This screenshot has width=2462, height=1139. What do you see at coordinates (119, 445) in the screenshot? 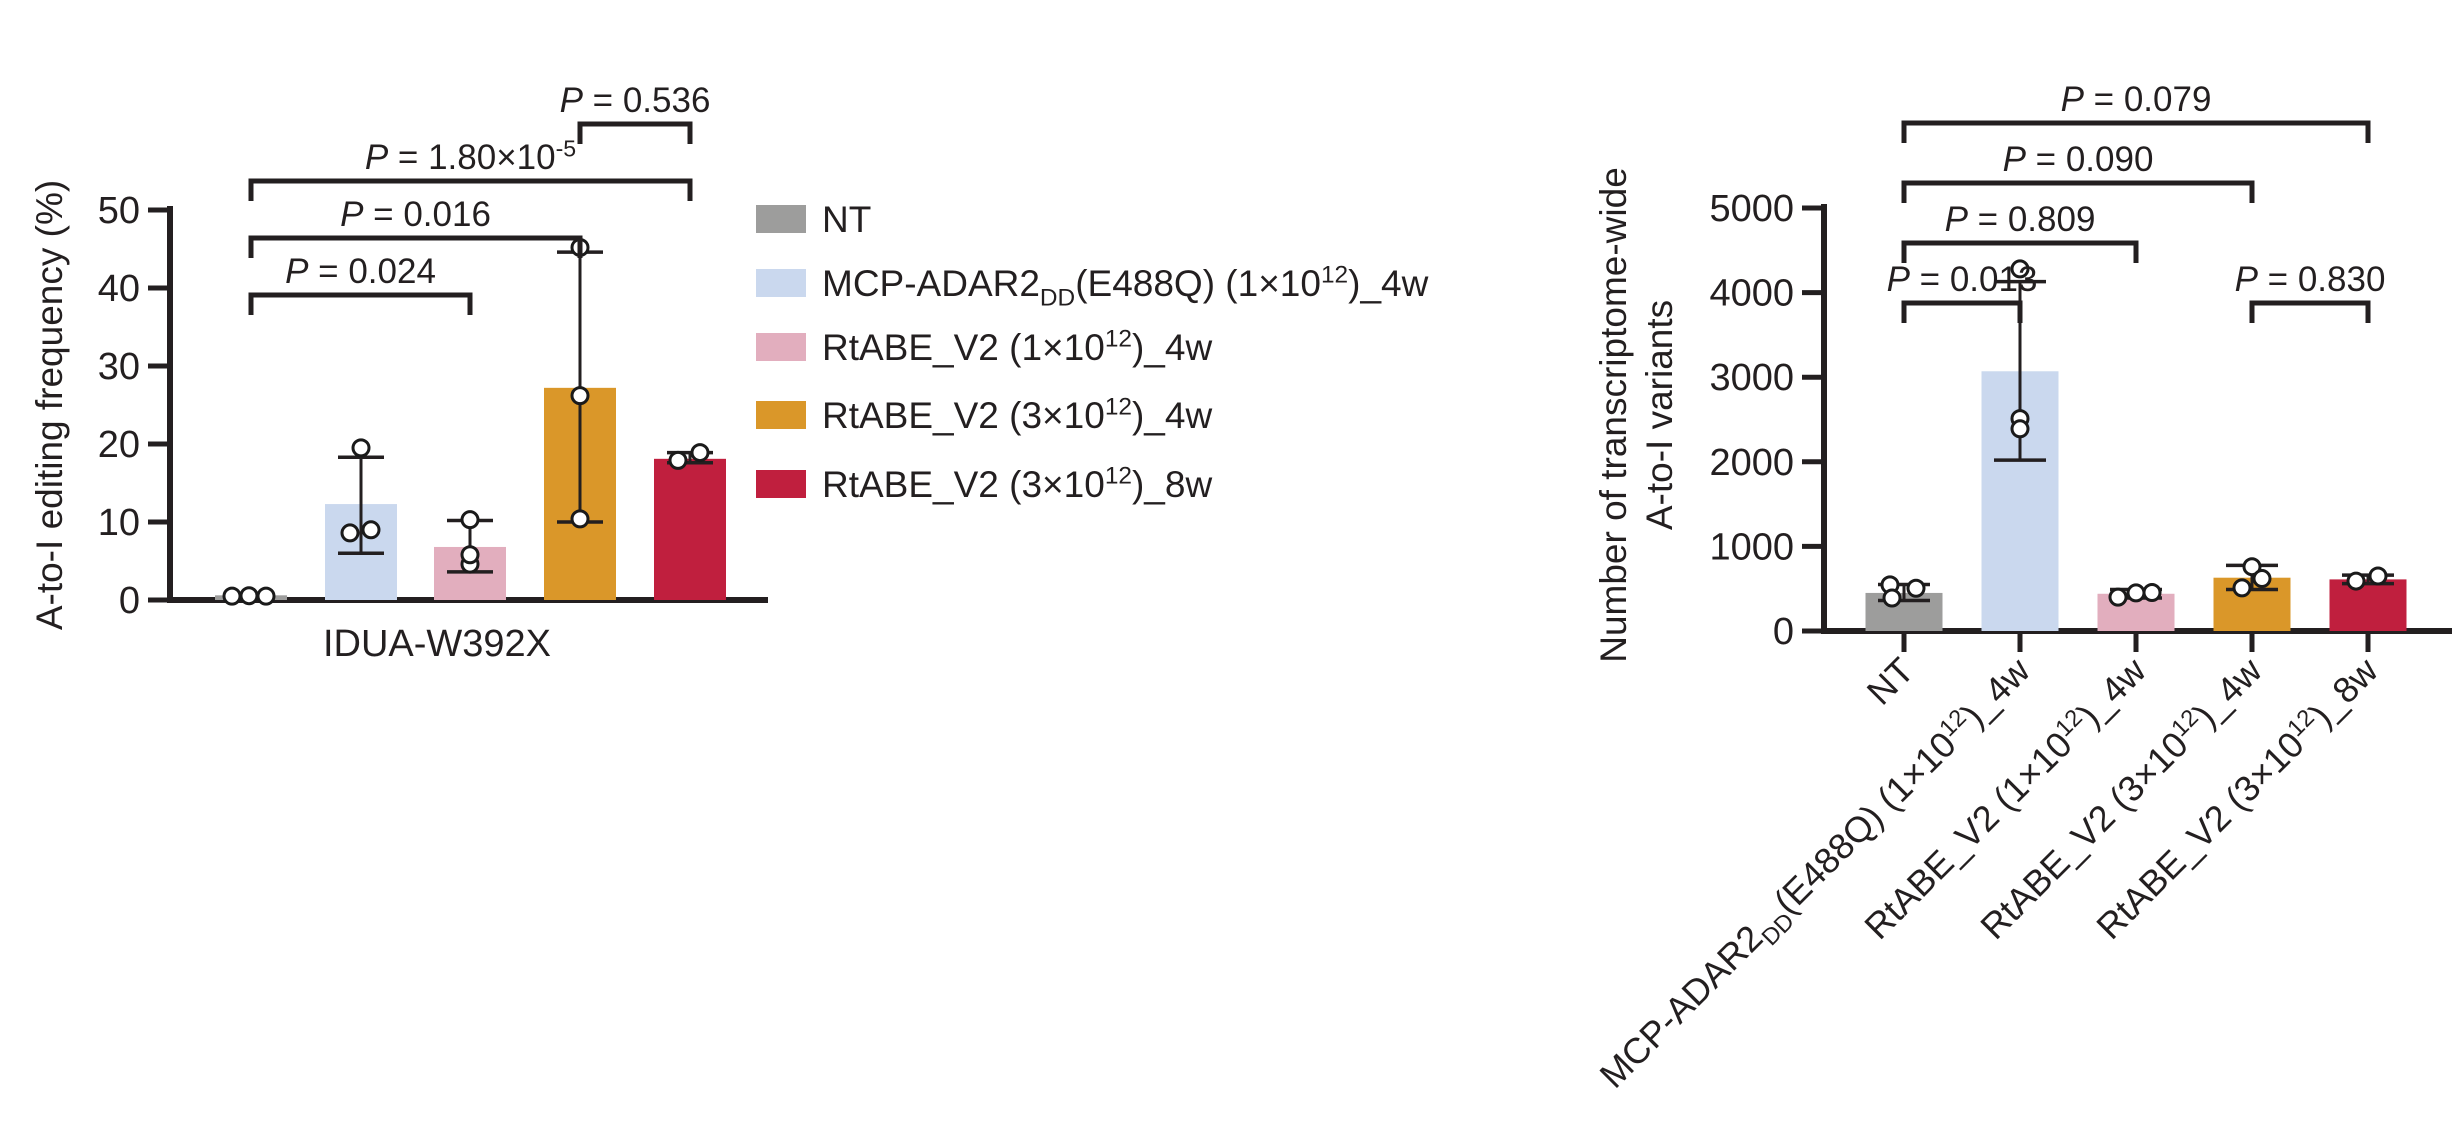
I see `y-tick-label: 20` at bounding box center [119, 445].